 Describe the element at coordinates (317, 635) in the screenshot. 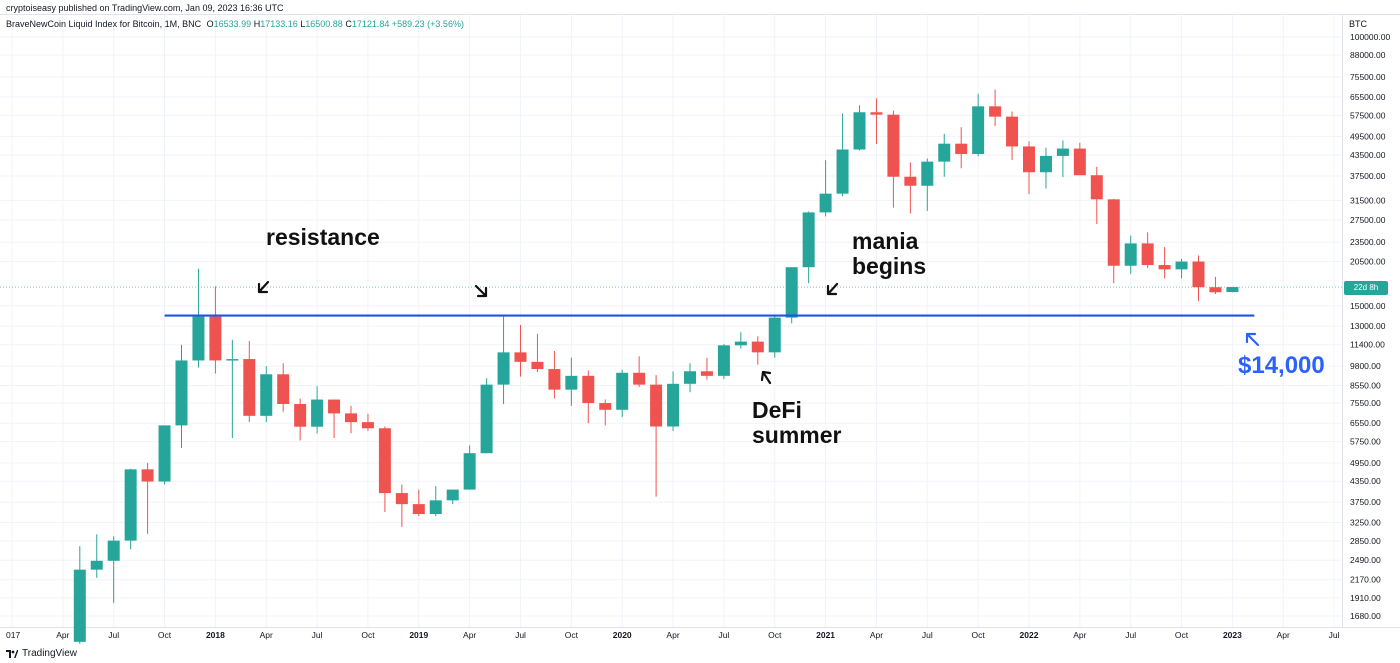

I see `time-tick-label: Jul` at that location.